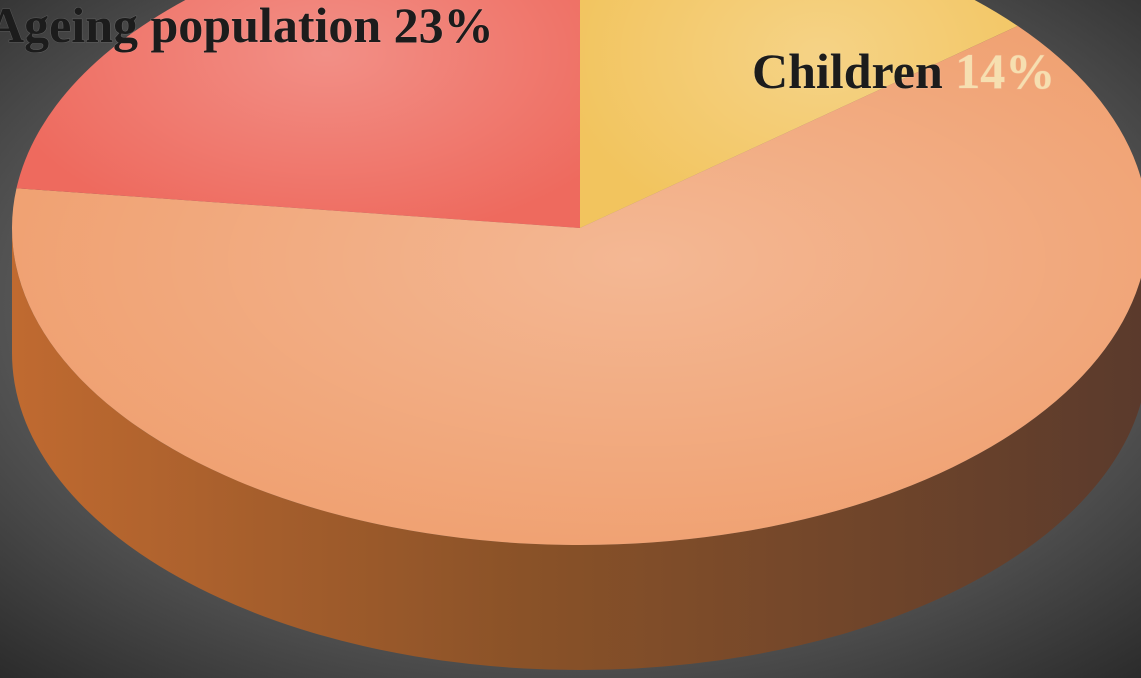  What do you see at coordinates (190, 26) in the screenshot?
I see `category-label: Ageing population` at bounding box center [190, 26].